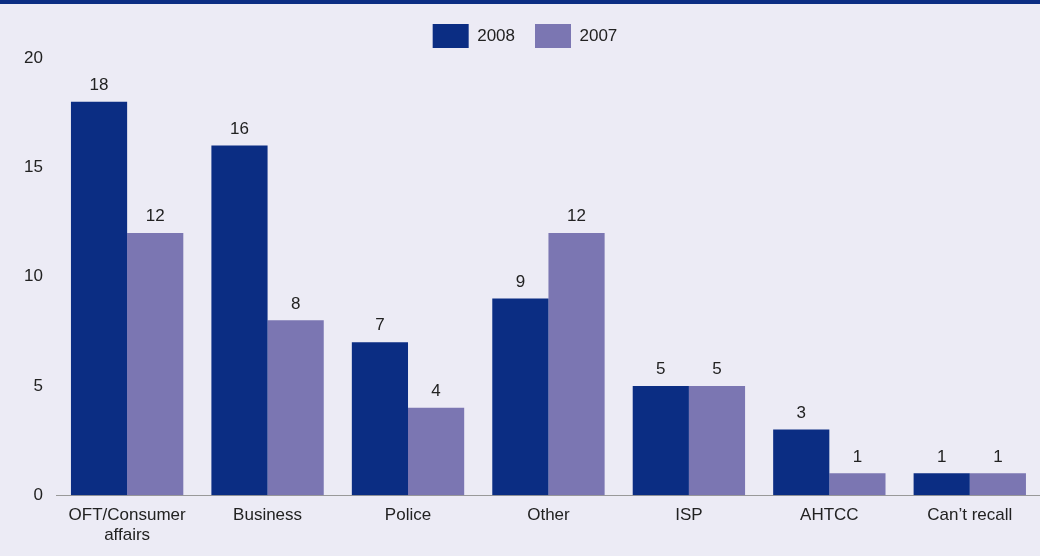  What do you see at coordinates (99, 84) in the screenshot?
I see `data-label: 18` at bounding box center [99, 84].